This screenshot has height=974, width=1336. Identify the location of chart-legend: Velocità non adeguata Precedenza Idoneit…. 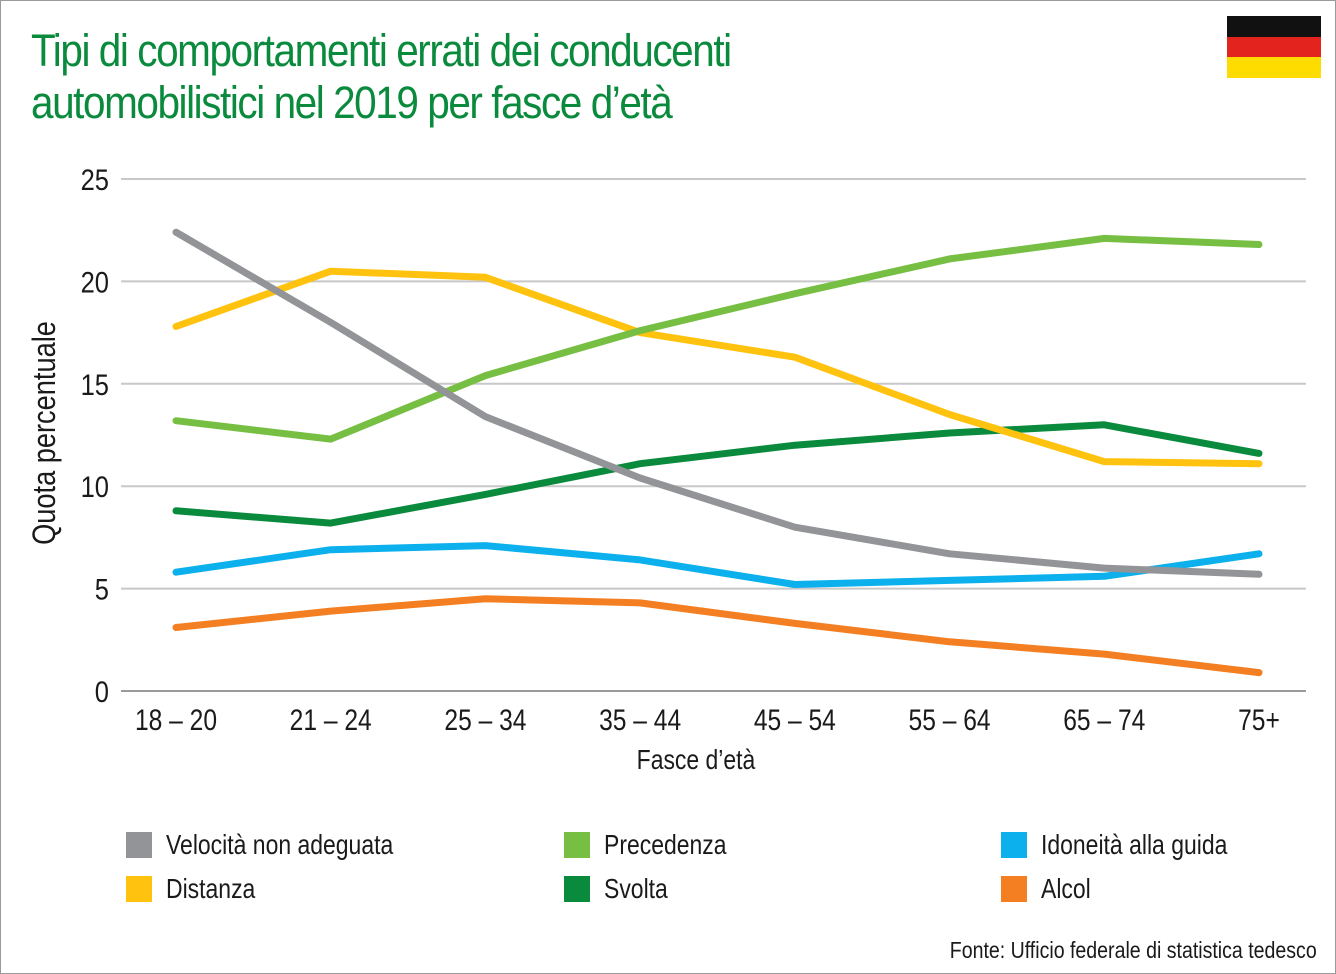
(668, 868).